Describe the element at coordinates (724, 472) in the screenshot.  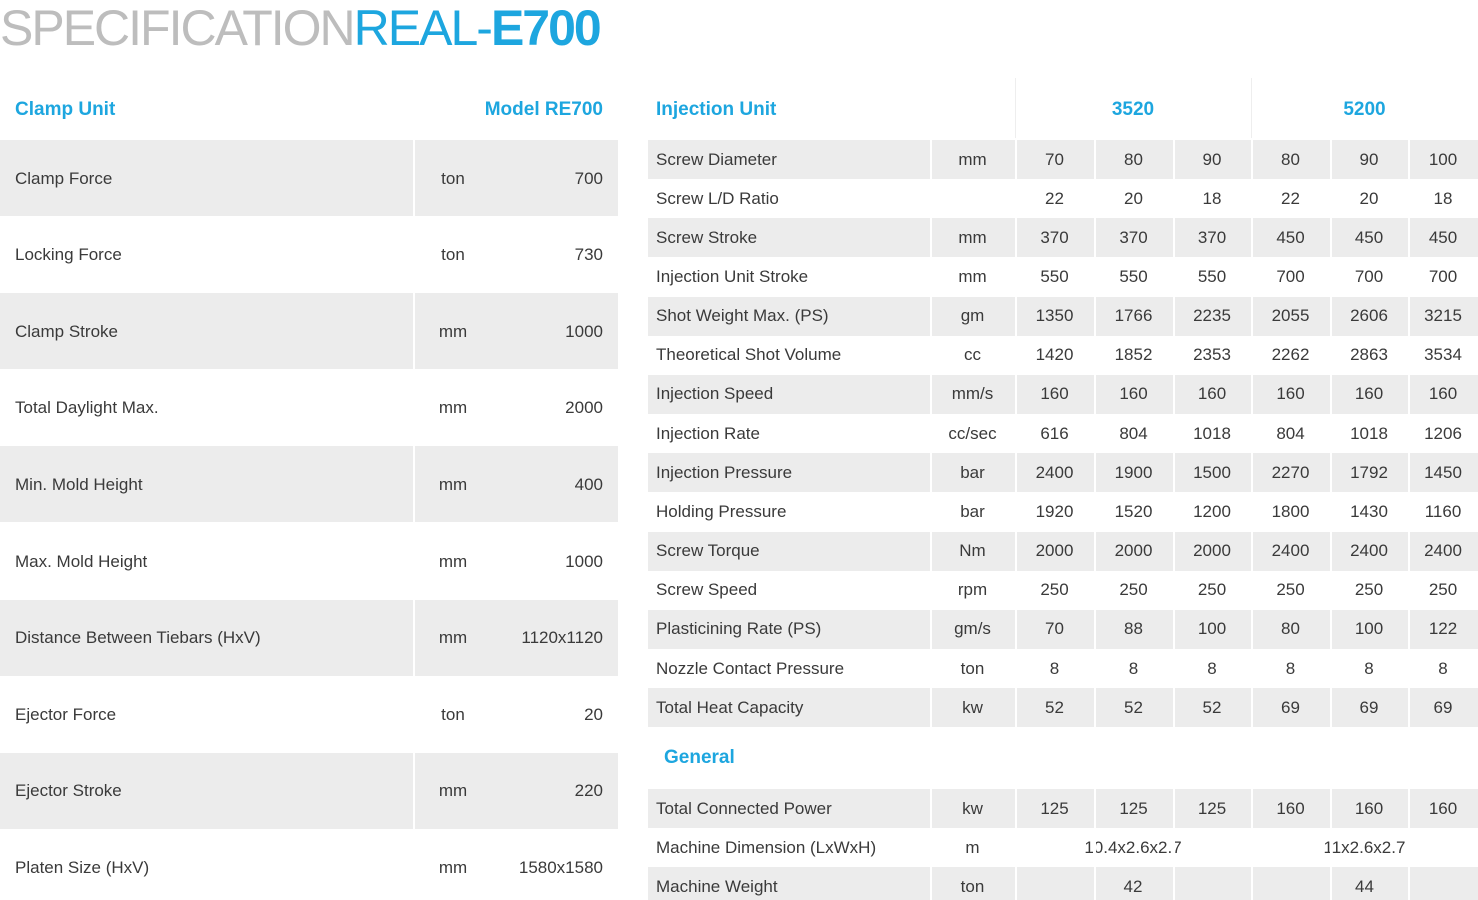
I see `row-label: Injection Pressure` at that location.